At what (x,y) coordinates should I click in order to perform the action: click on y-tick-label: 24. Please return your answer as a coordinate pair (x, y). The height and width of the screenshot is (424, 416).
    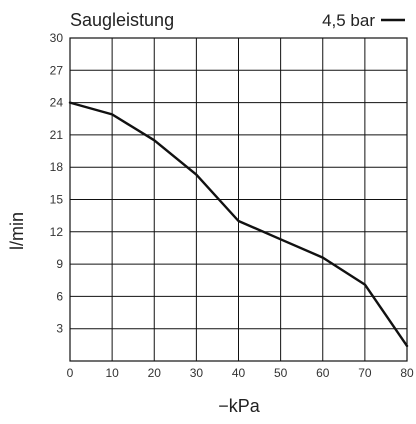
    Looking at the image, I should click on (57, 103).